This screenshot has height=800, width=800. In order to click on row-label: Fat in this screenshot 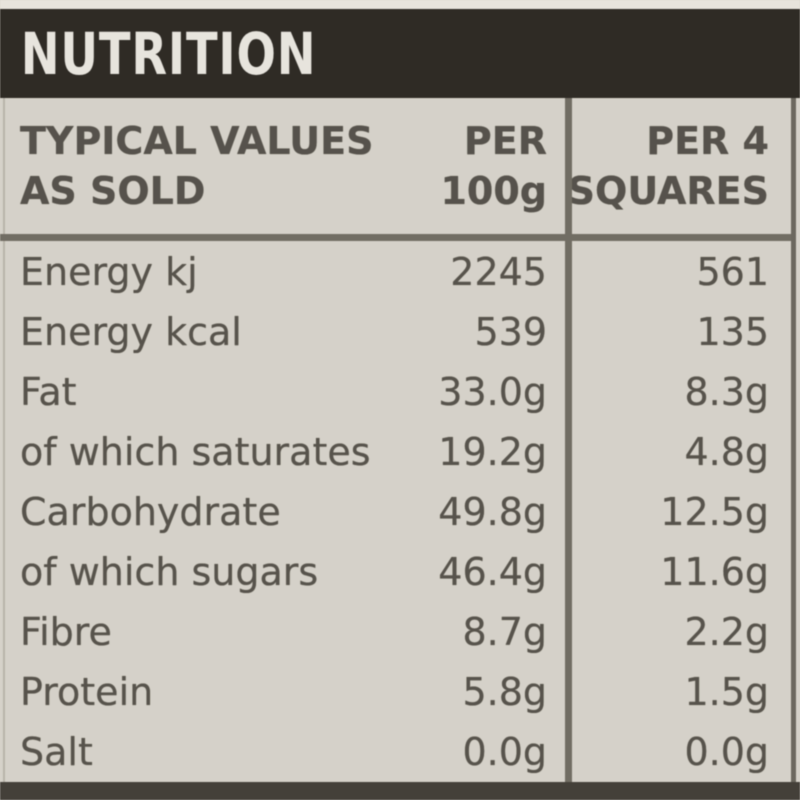, I will do `click(48, 392)`.